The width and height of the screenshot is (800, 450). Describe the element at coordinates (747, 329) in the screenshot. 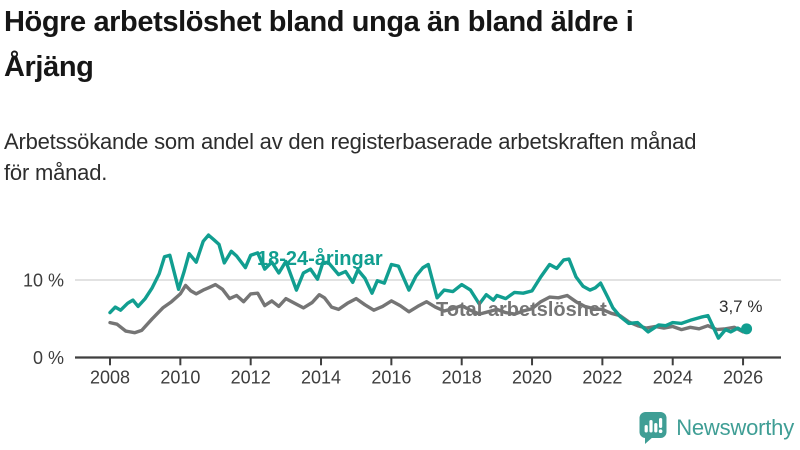

I see `latest-value-dot` at that location.